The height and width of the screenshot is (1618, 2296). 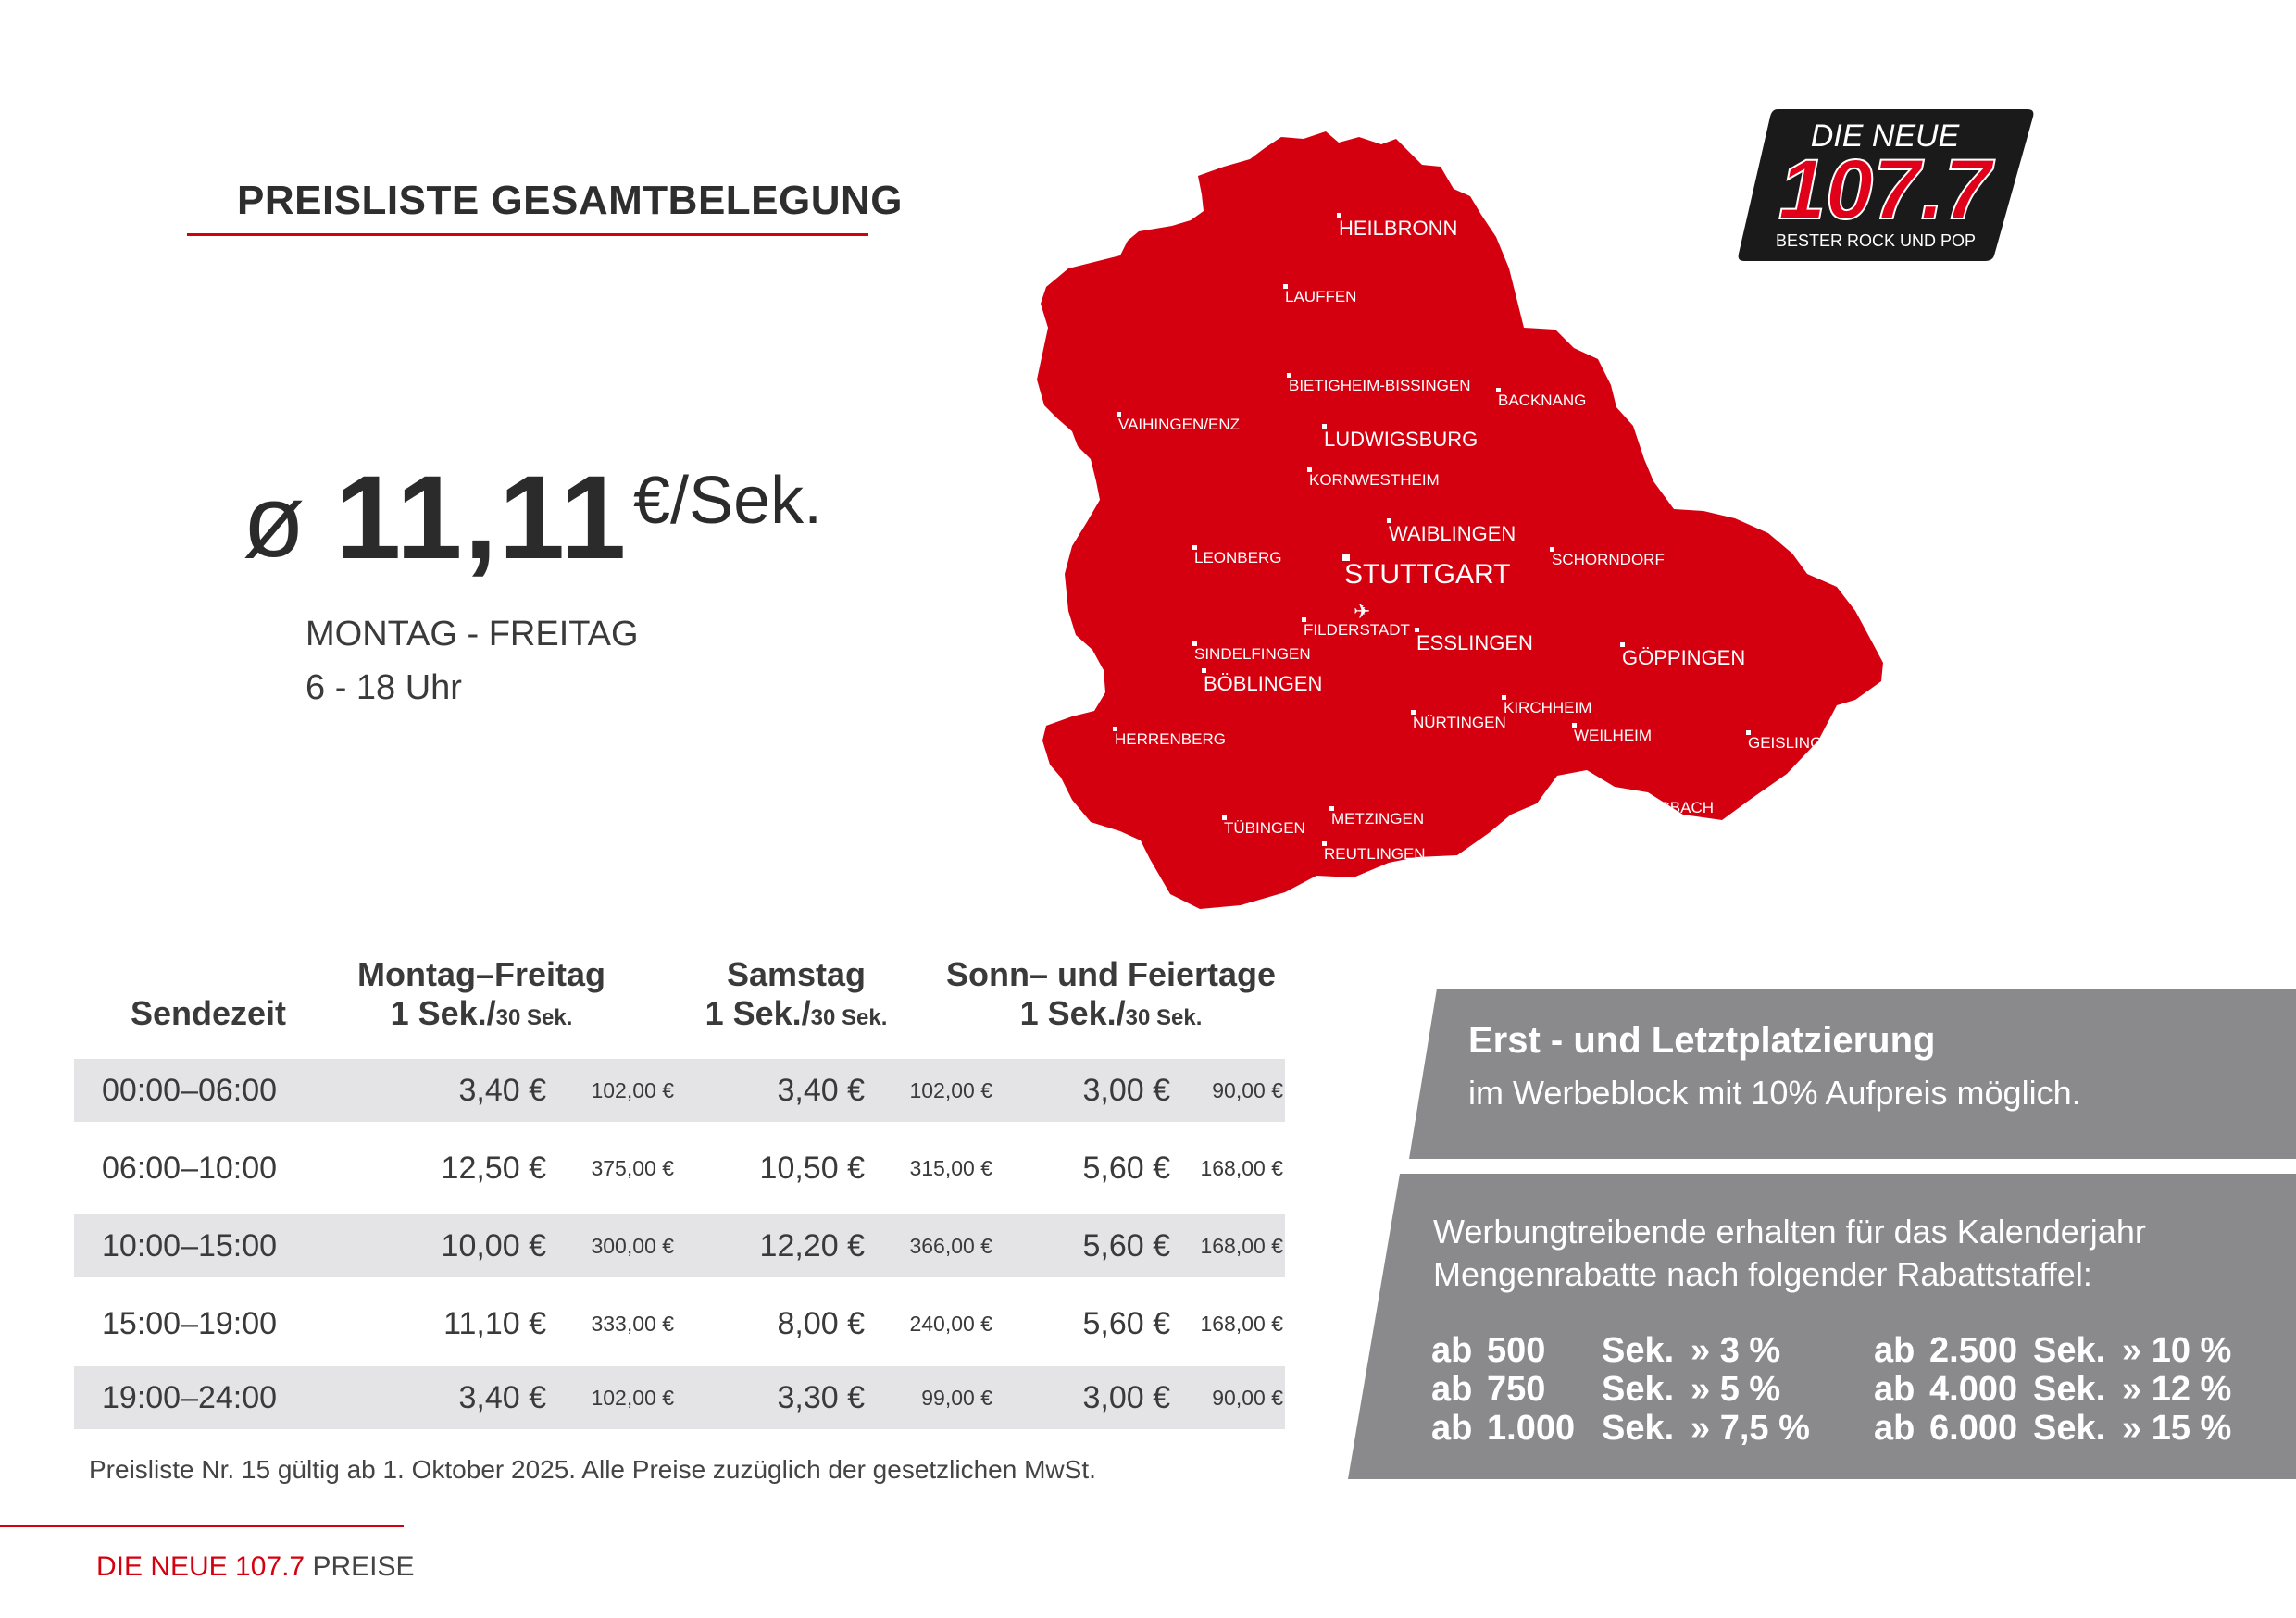 I want to click on title-underline, so click(x=527, y=234).